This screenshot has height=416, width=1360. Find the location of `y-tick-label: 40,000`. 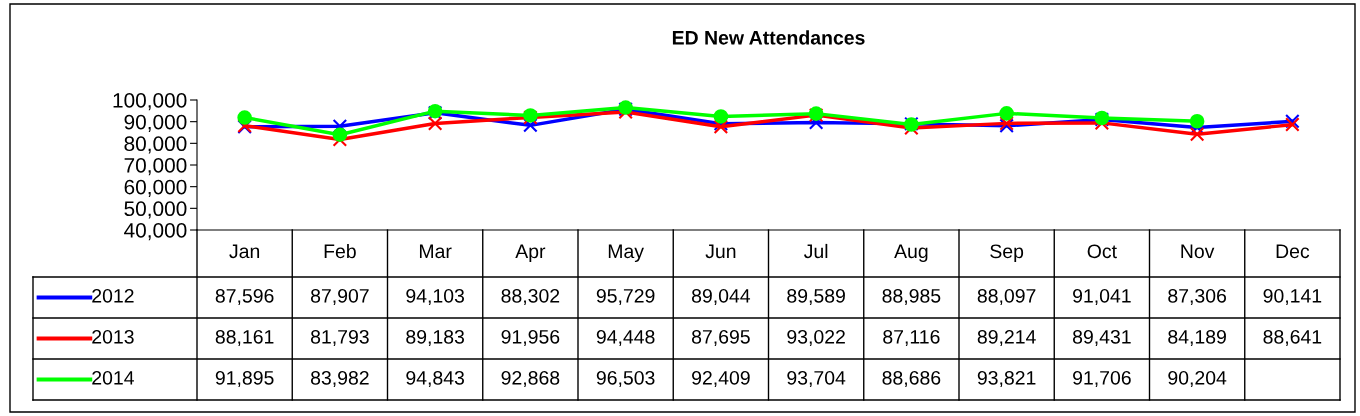

y-tick-label: 40,000 is located at coordinates (155, 232).